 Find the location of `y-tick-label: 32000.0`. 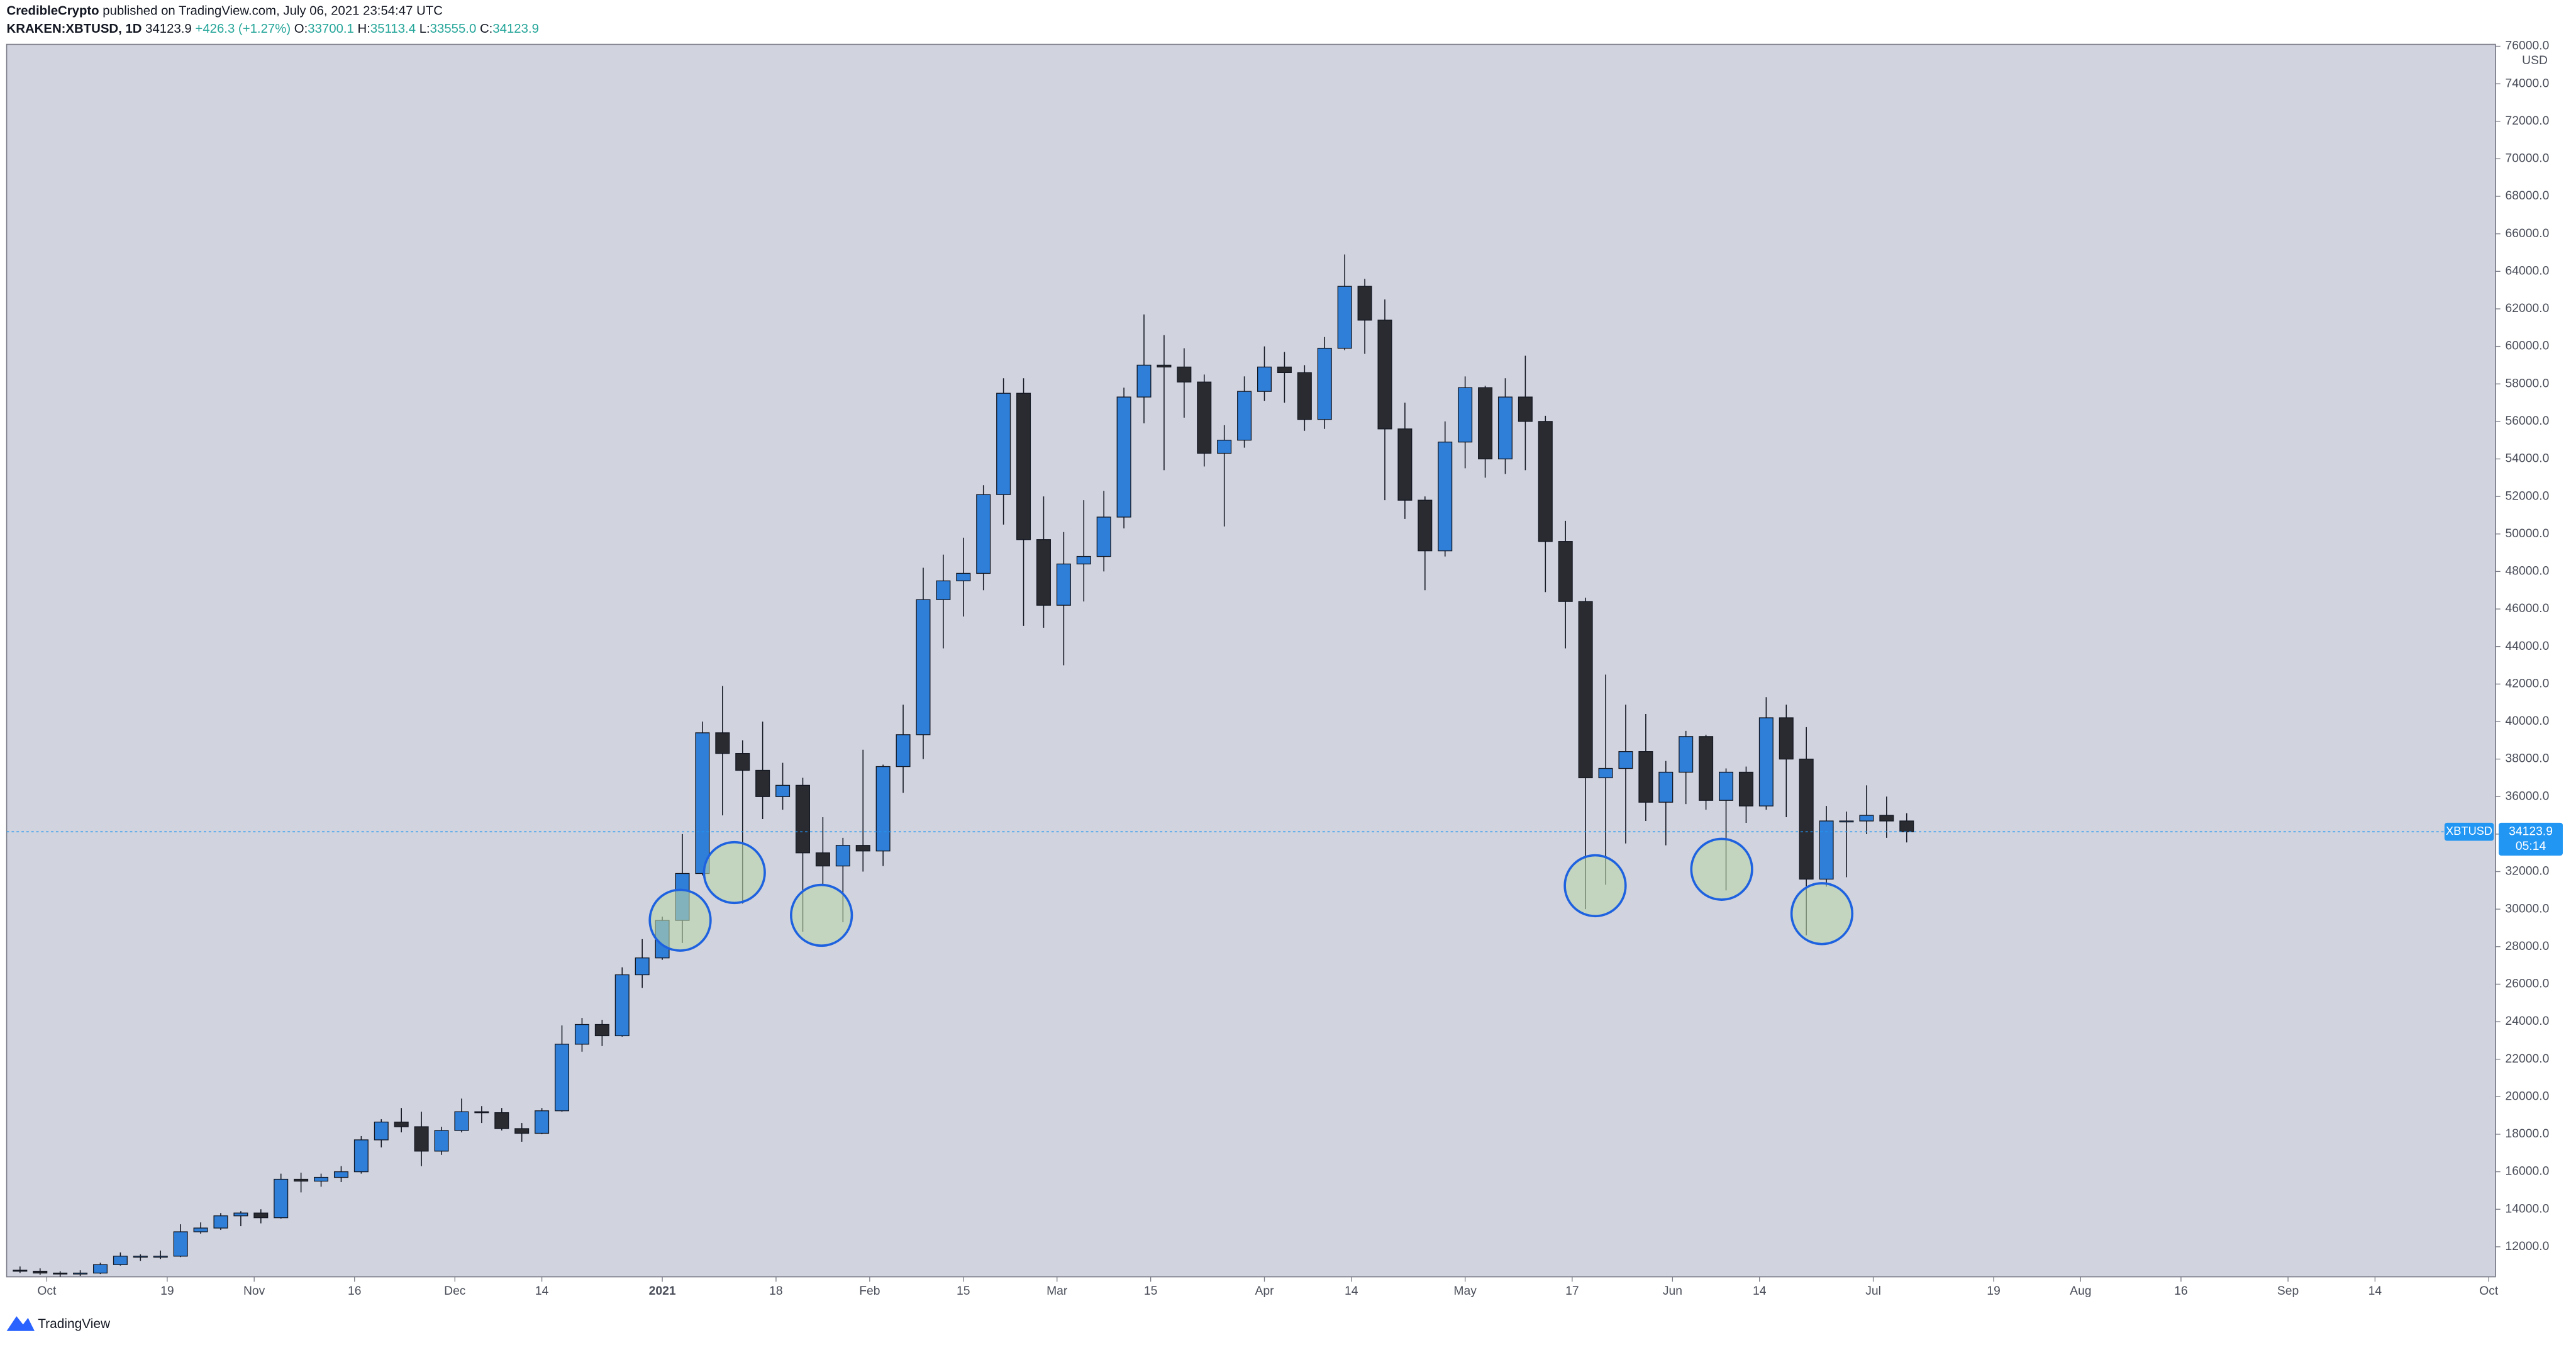

y-tick-label: 32000.0 is located at coordinates (2528, 872).